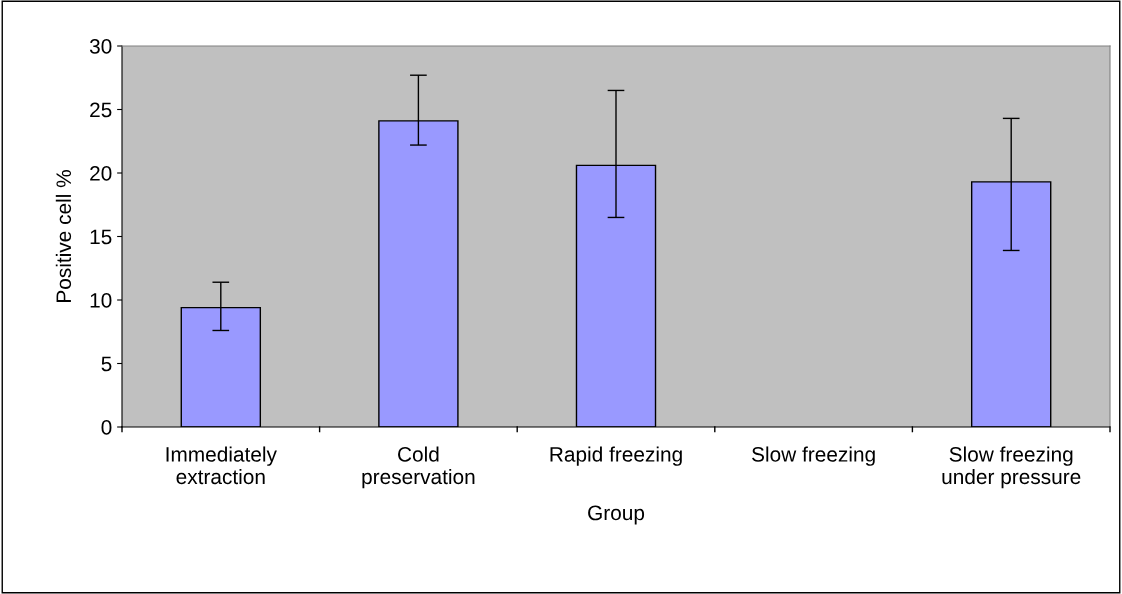 This screenshot has width=1122, height=594. What do you see at coordinates (616, 515) in the screenshot?
I see `x-axis-title: Group` at bounding box center [616, 515].